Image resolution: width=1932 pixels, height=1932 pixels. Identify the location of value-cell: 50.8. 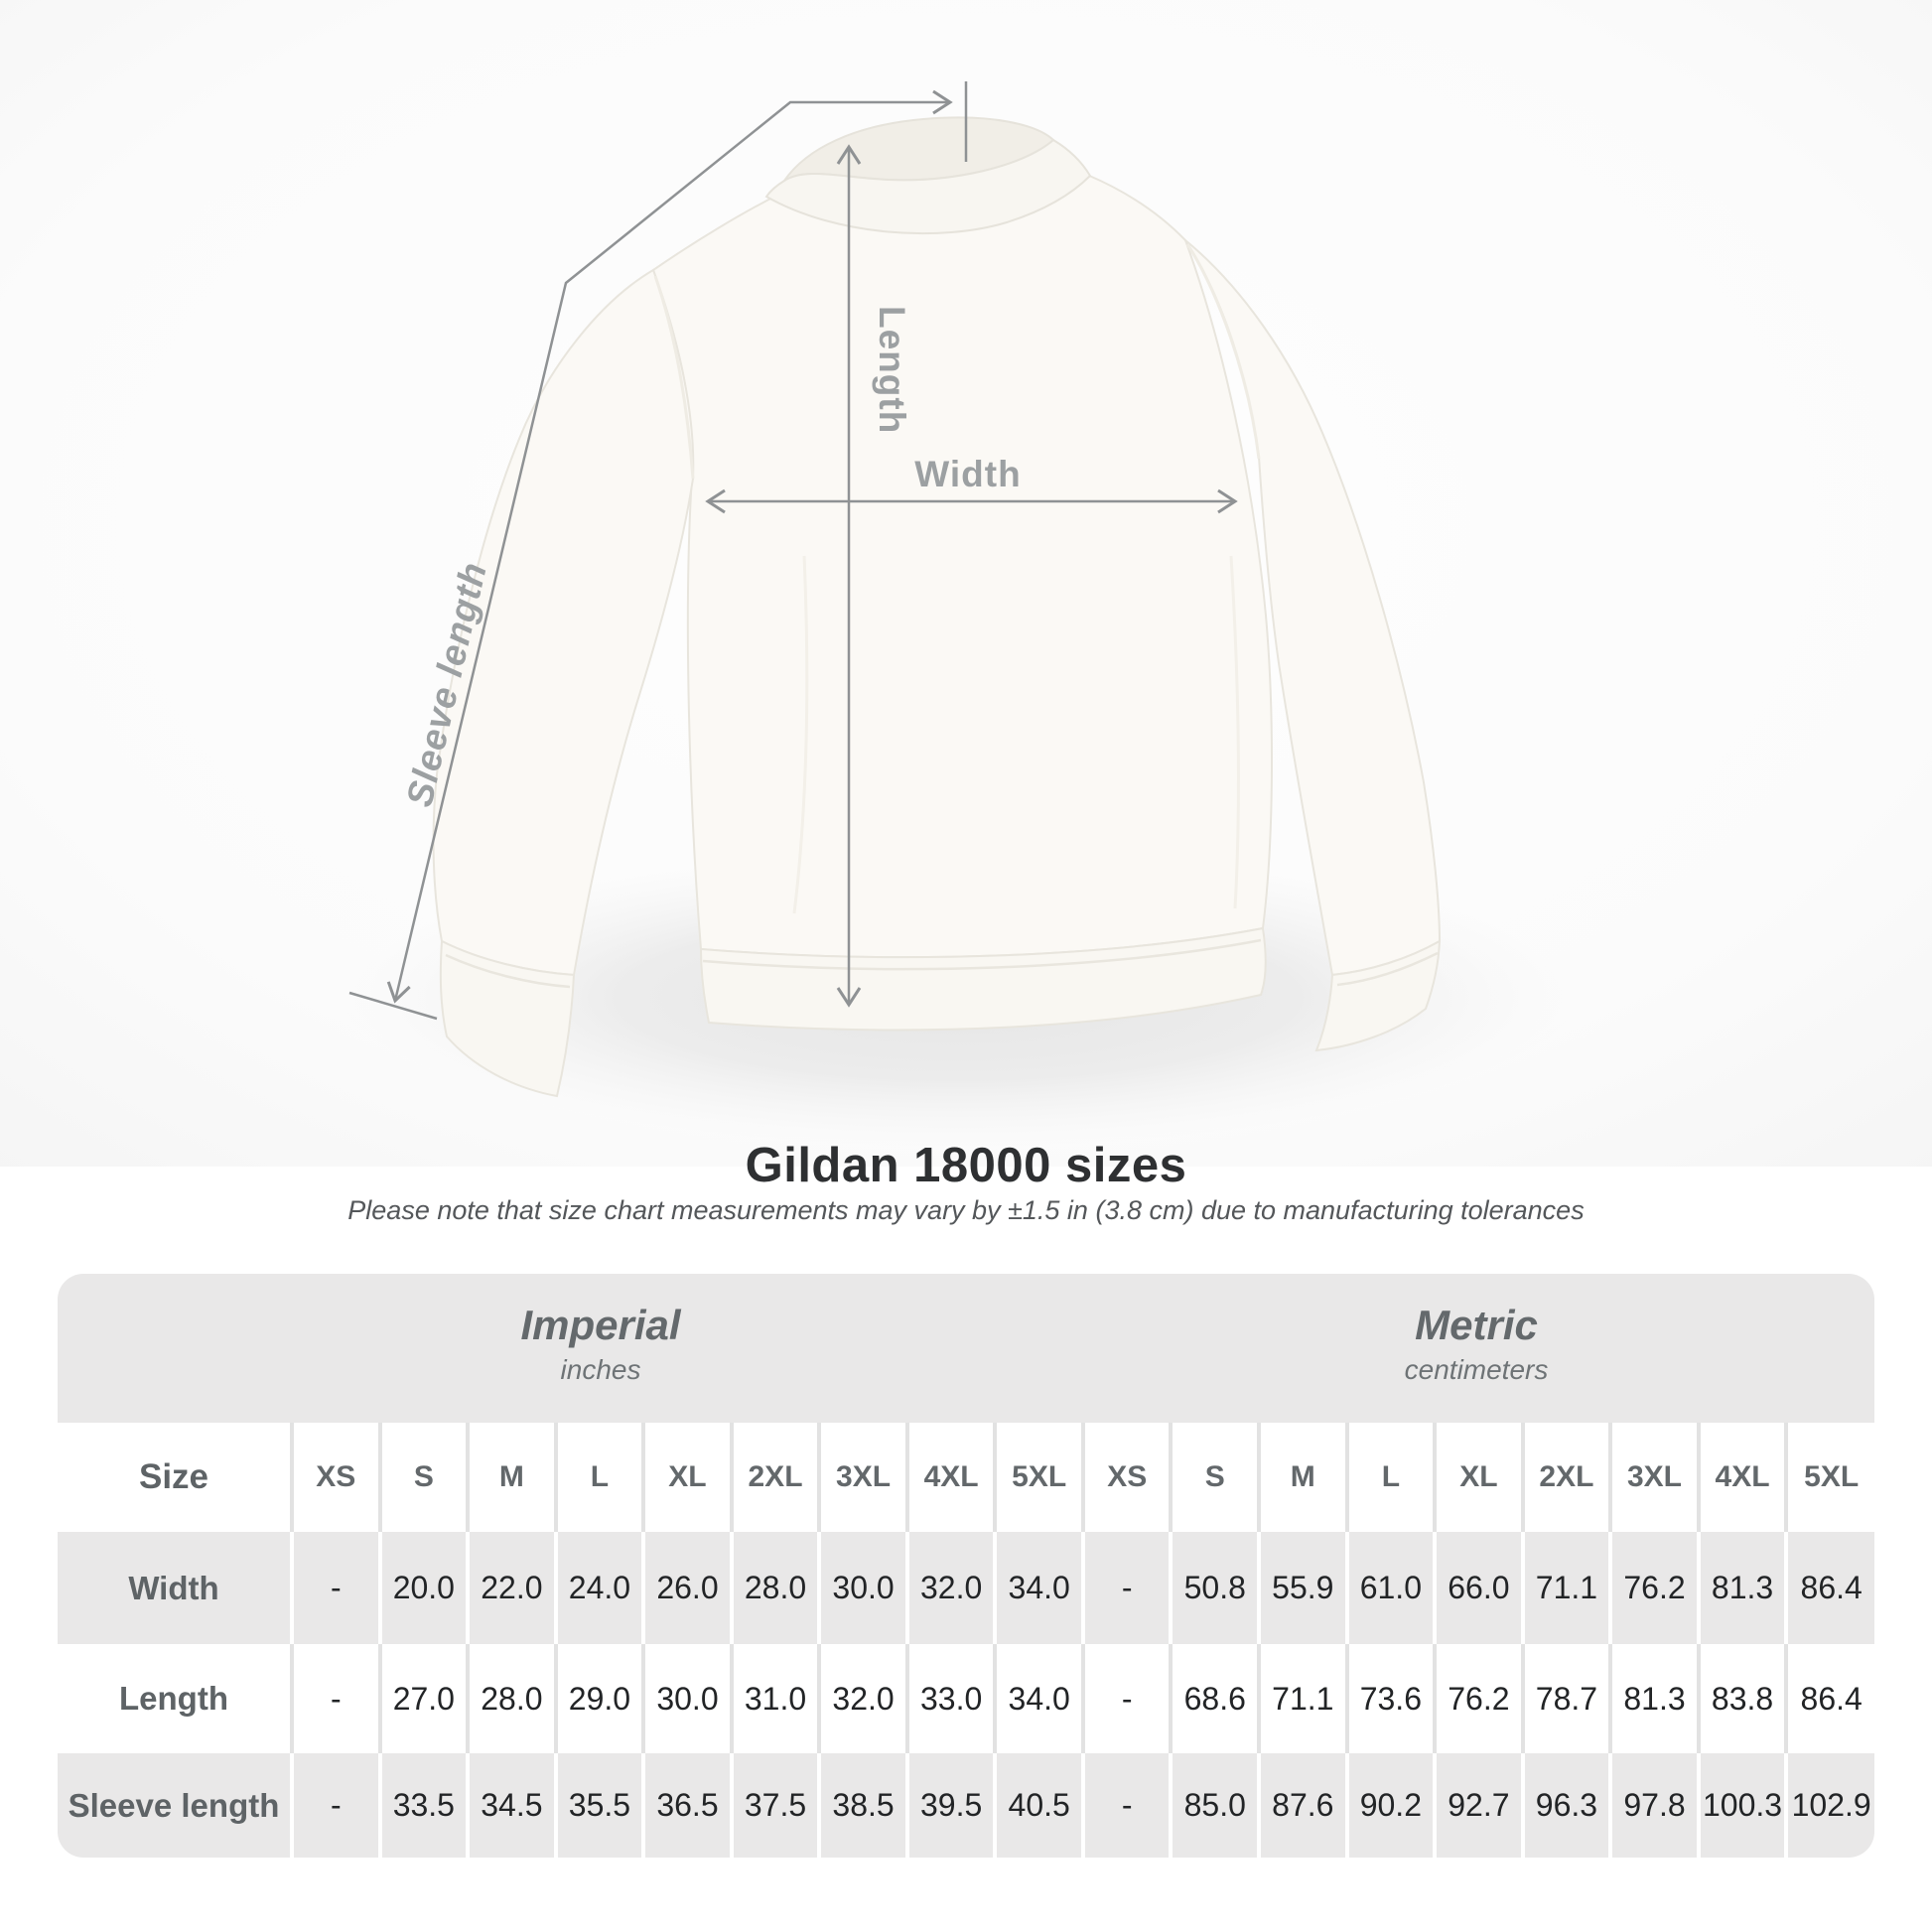
(1215, 1588).